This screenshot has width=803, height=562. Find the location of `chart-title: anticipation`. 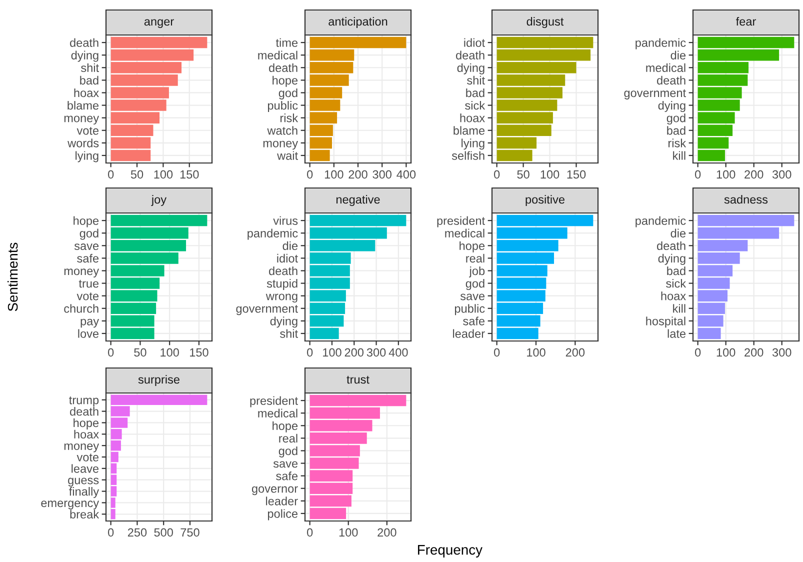

chart-title: anticipation is located at coordinates (358, 22).